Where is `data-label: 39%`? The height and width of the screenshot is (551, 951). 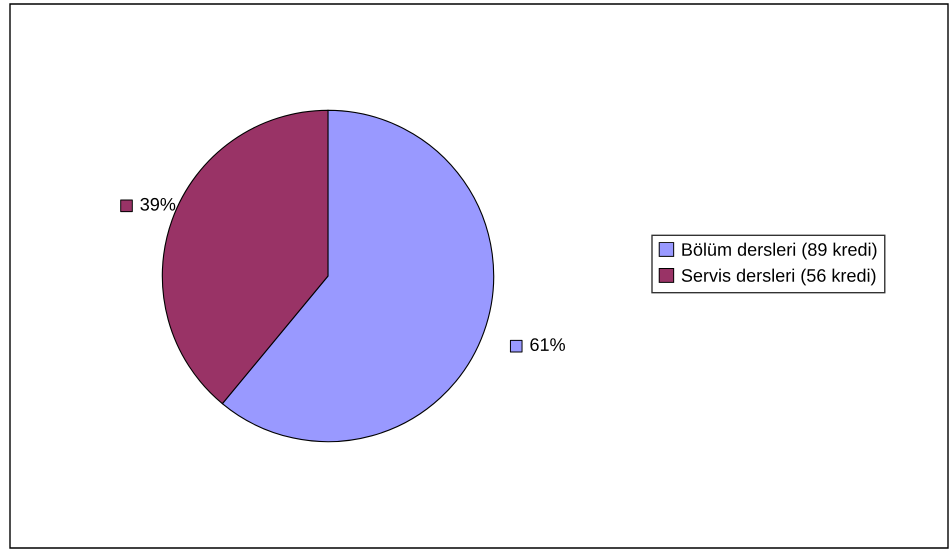
data-label: 39% is located at coordinates (158, 204).